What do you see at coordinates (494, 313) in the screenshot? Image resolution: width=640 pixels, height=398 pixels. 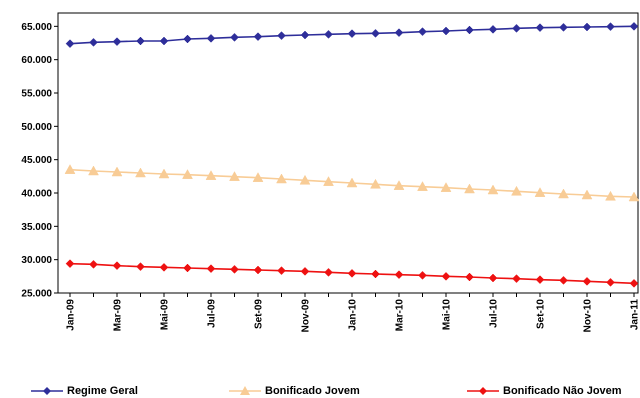 I see `x-tick-label: Jul-10` at bounding box center [494, 313].